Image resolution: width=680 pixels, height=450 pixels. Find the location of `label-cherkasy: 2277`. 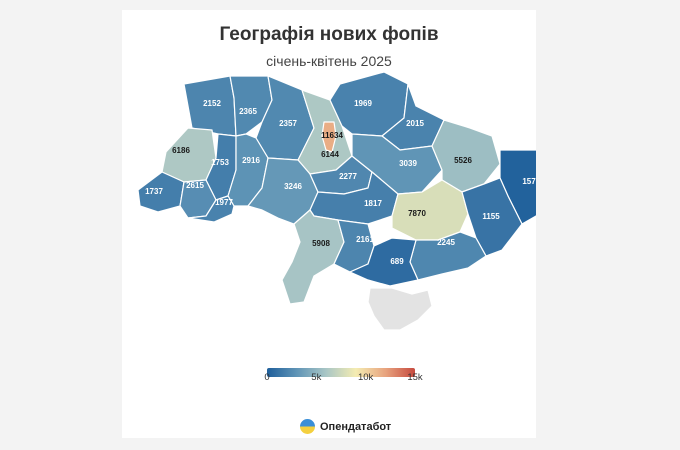

label-cherkasy: 2277 is located at coordinates (348, 176).